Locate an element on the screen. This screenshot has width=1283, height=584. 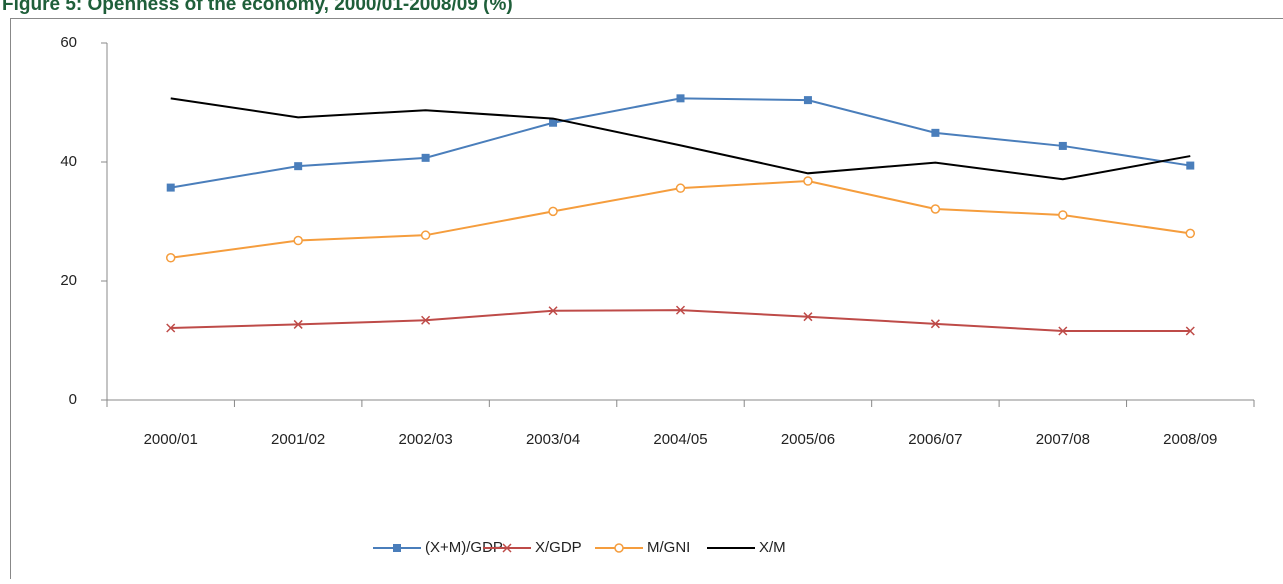
x-tick-label: 2006/07 is located at coordinates (935, 439).